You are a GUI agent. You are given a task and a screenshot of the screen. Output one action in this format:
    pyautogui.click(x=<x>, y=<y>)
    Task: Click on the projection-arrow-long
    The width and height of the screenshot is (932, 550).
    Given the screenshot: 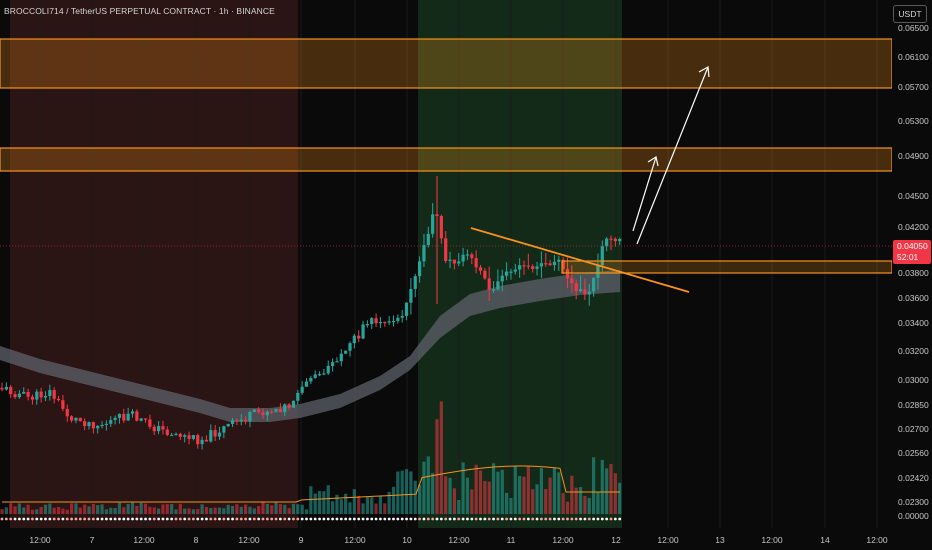 What is the action you would take?
    pyautogui.click(x=673, y=155)
    